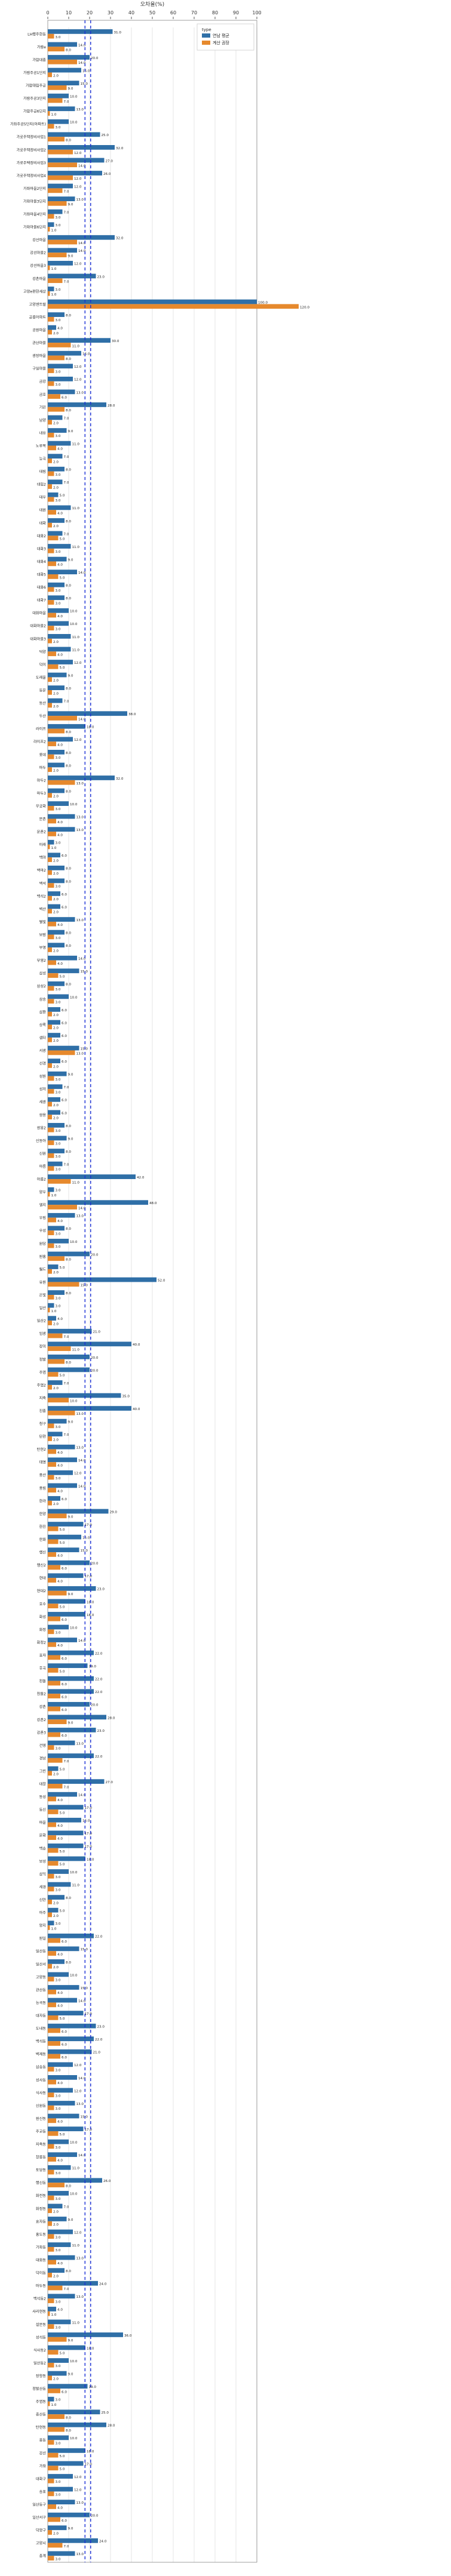 The image size is (451, 2576). Describe the element at coordinates (41, 548) in the screenshot. I see `category-label: 대화3` at that location.